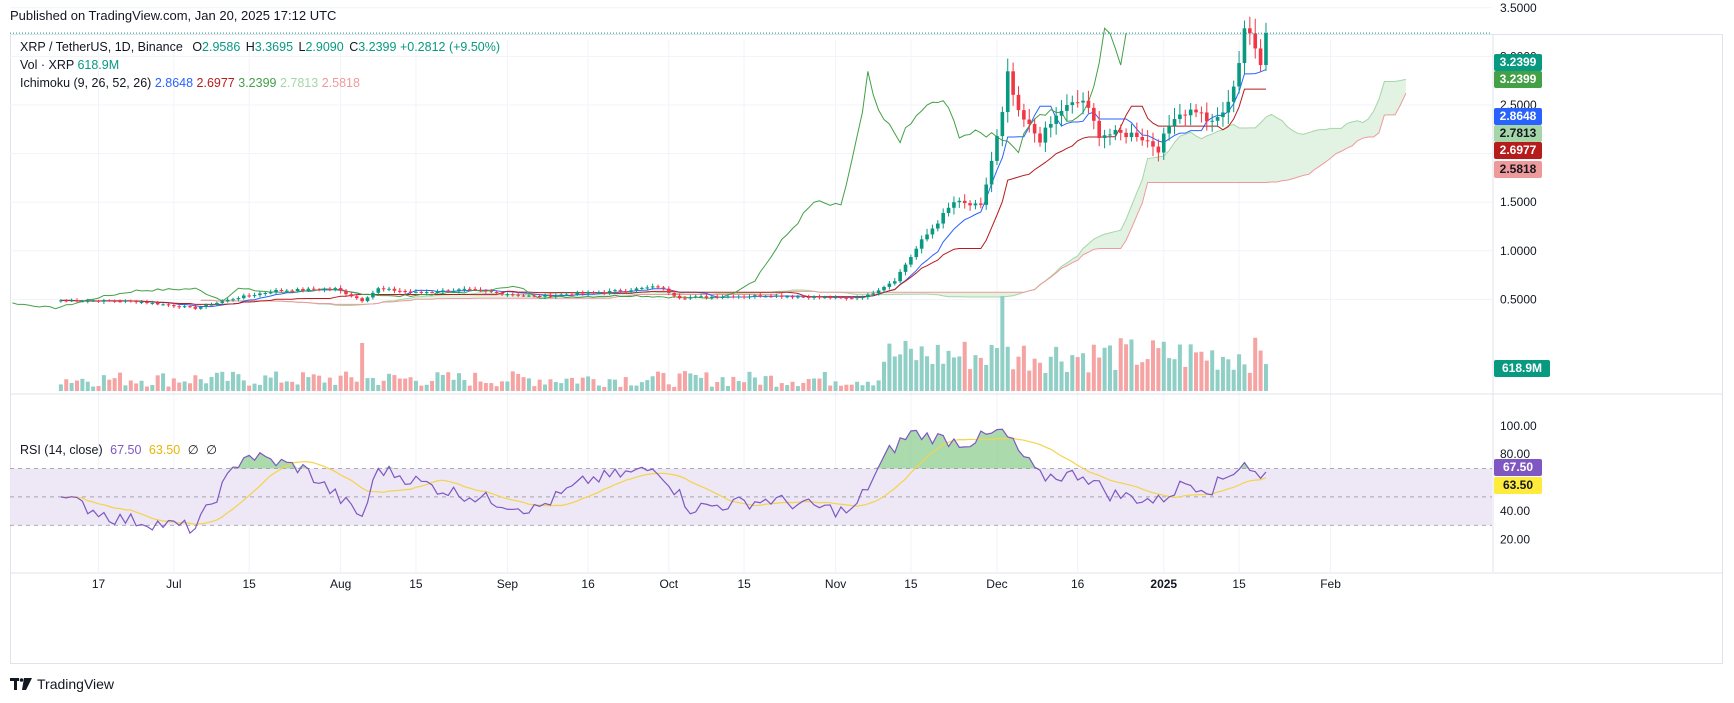 The height and width of the screenshot is (703, 1734). I want to click on high-value: 3.3695, so click(274, 47).